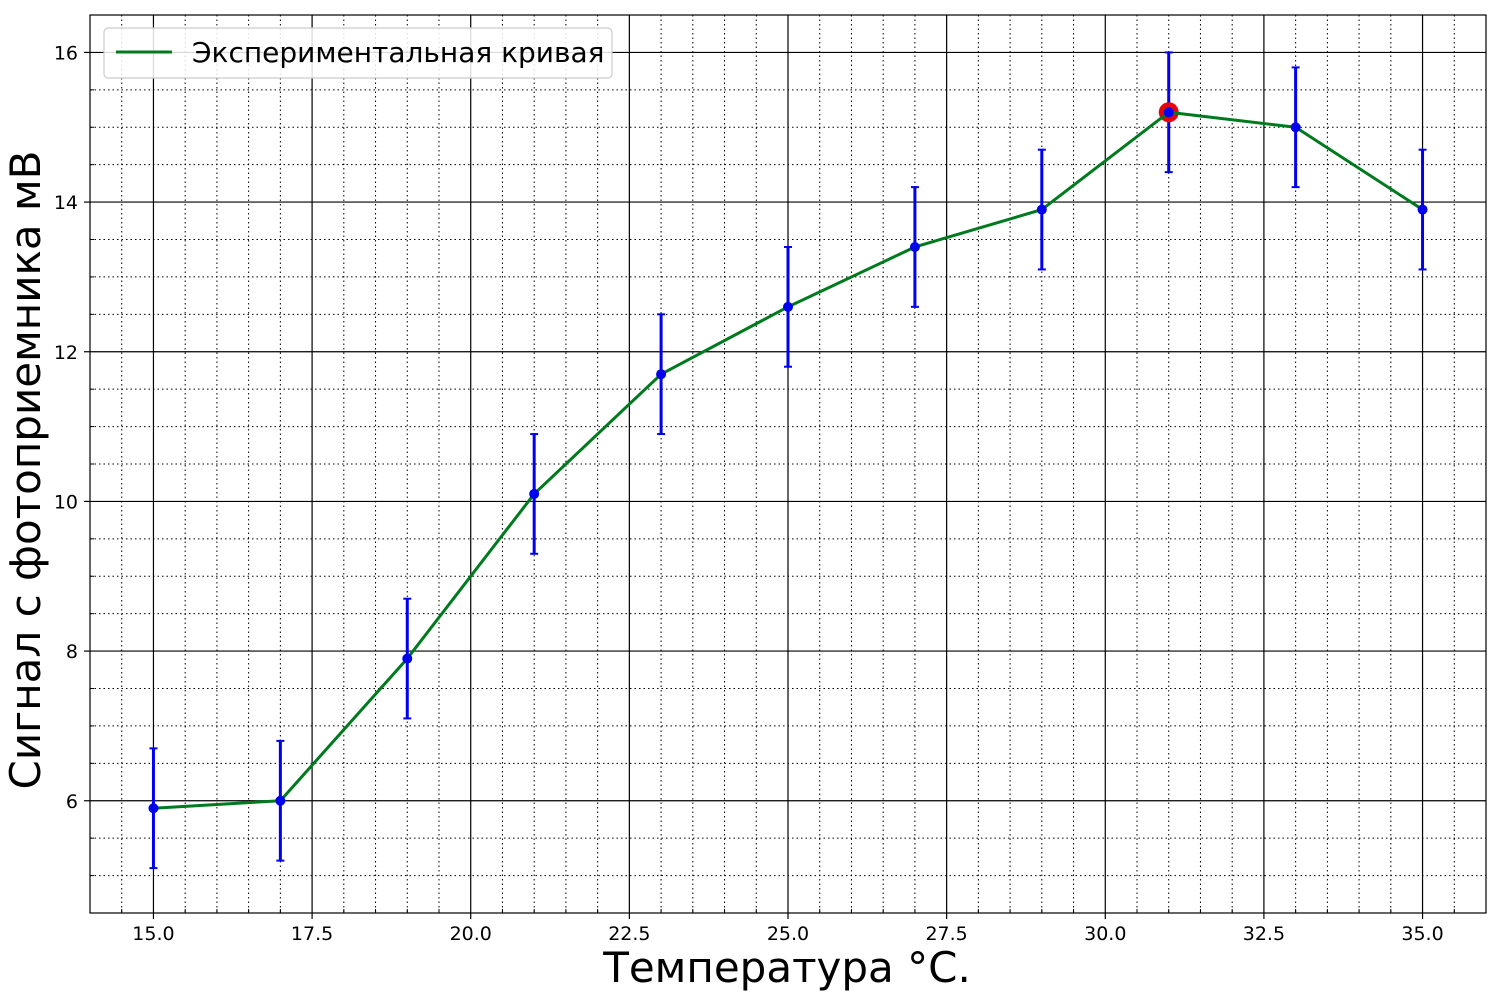 The image size is (1500, 1000). What do you see at coordinates (1422, 934) in the screenshot?
I see `x-tick-label: 35.0` at bounding box center [1422, 934].